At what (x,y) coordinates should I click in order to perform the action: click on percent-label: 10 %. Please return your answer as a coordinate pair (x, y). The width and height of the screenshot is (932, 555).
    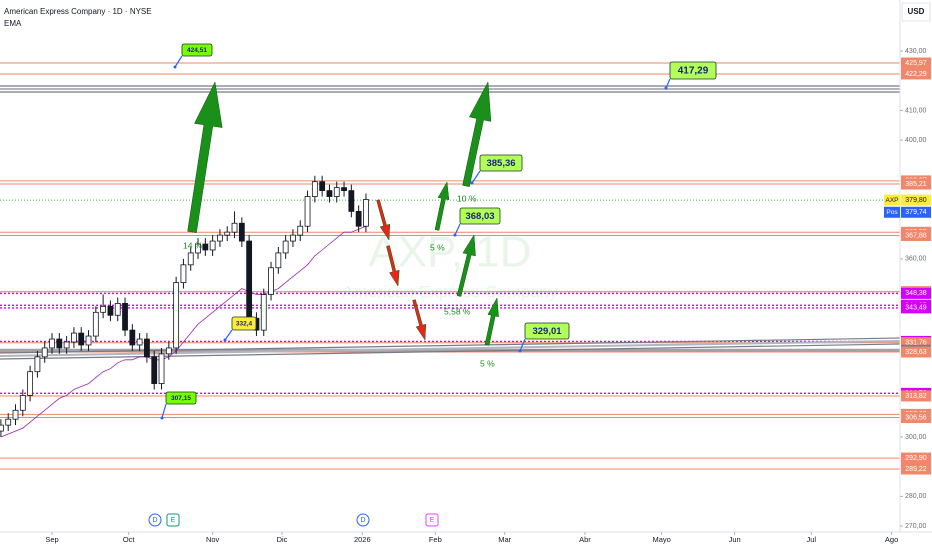
    Looking at the image, I should click on (467, 198).